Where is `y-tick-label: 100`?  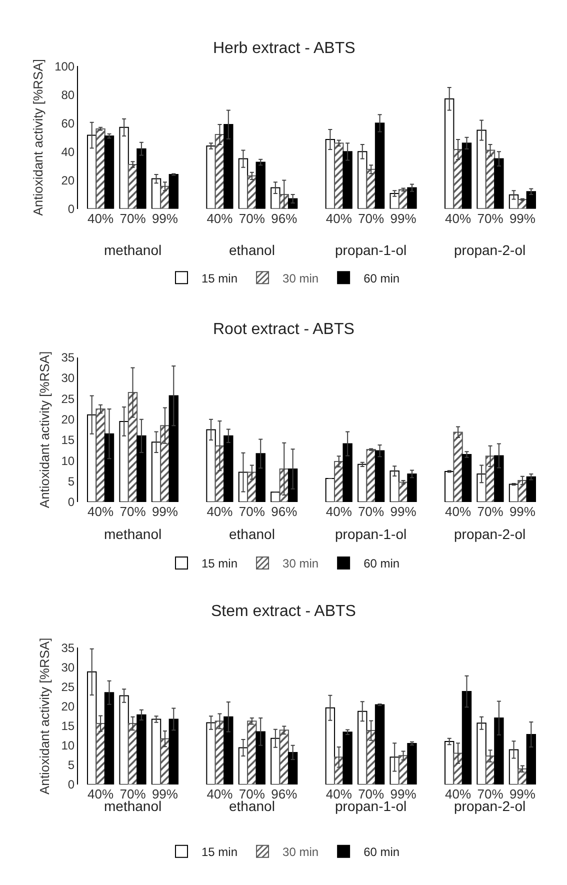 y-tick-label: 100 is located at coordinates (64, 66).